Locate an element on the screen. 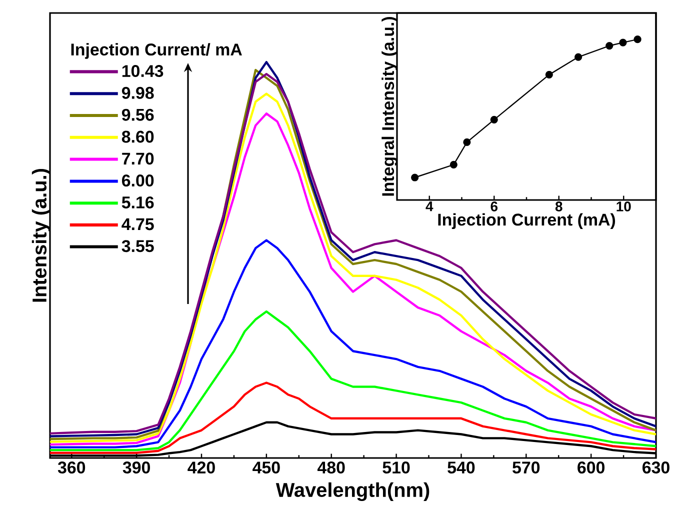 The width and height of the screenshot is (676, 521). x-tick-label: 390 is located at coordinates (136, 468).